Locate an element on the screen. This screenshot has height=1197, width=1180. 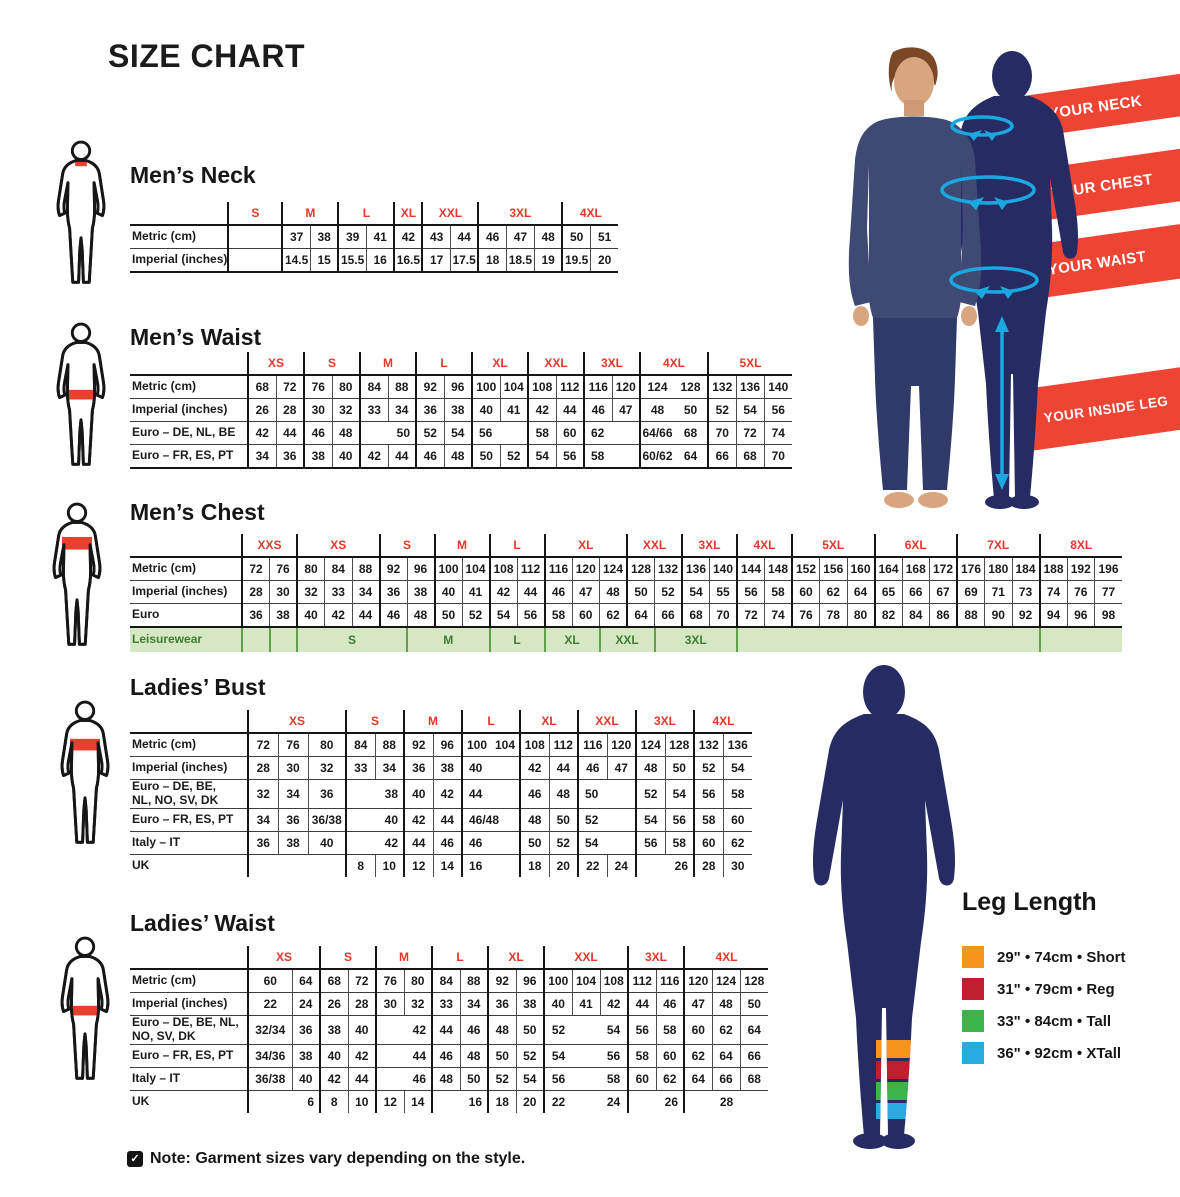
size-header-row: S M L XL XXL 3XL 4XL is located at coordinates (374, 213).